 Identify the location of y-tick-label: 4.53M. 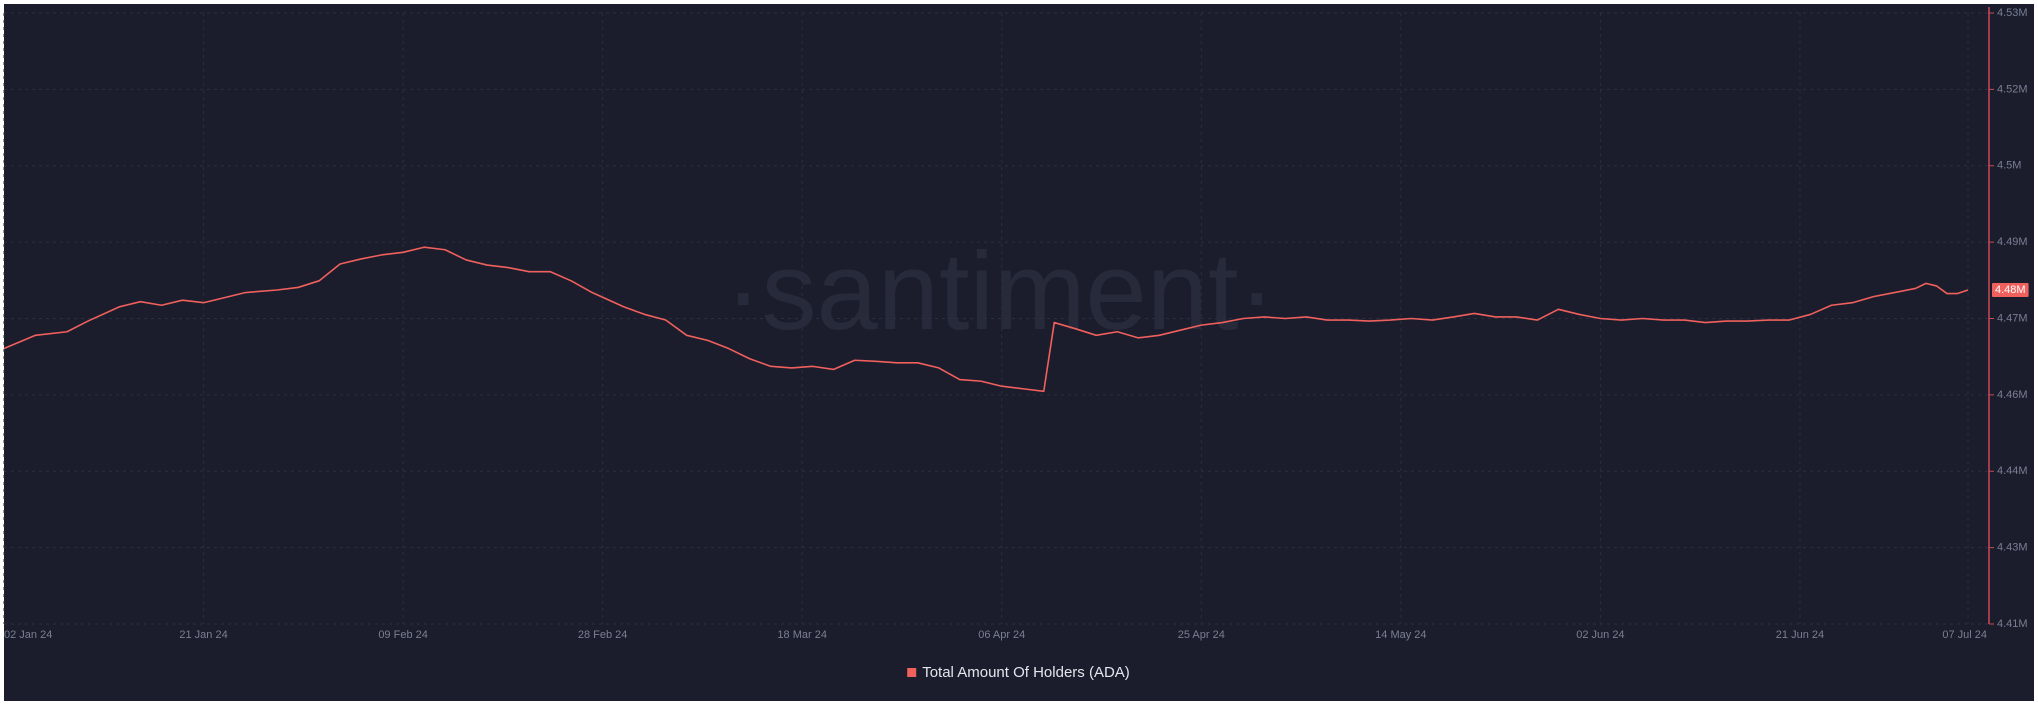
(2012, 13).